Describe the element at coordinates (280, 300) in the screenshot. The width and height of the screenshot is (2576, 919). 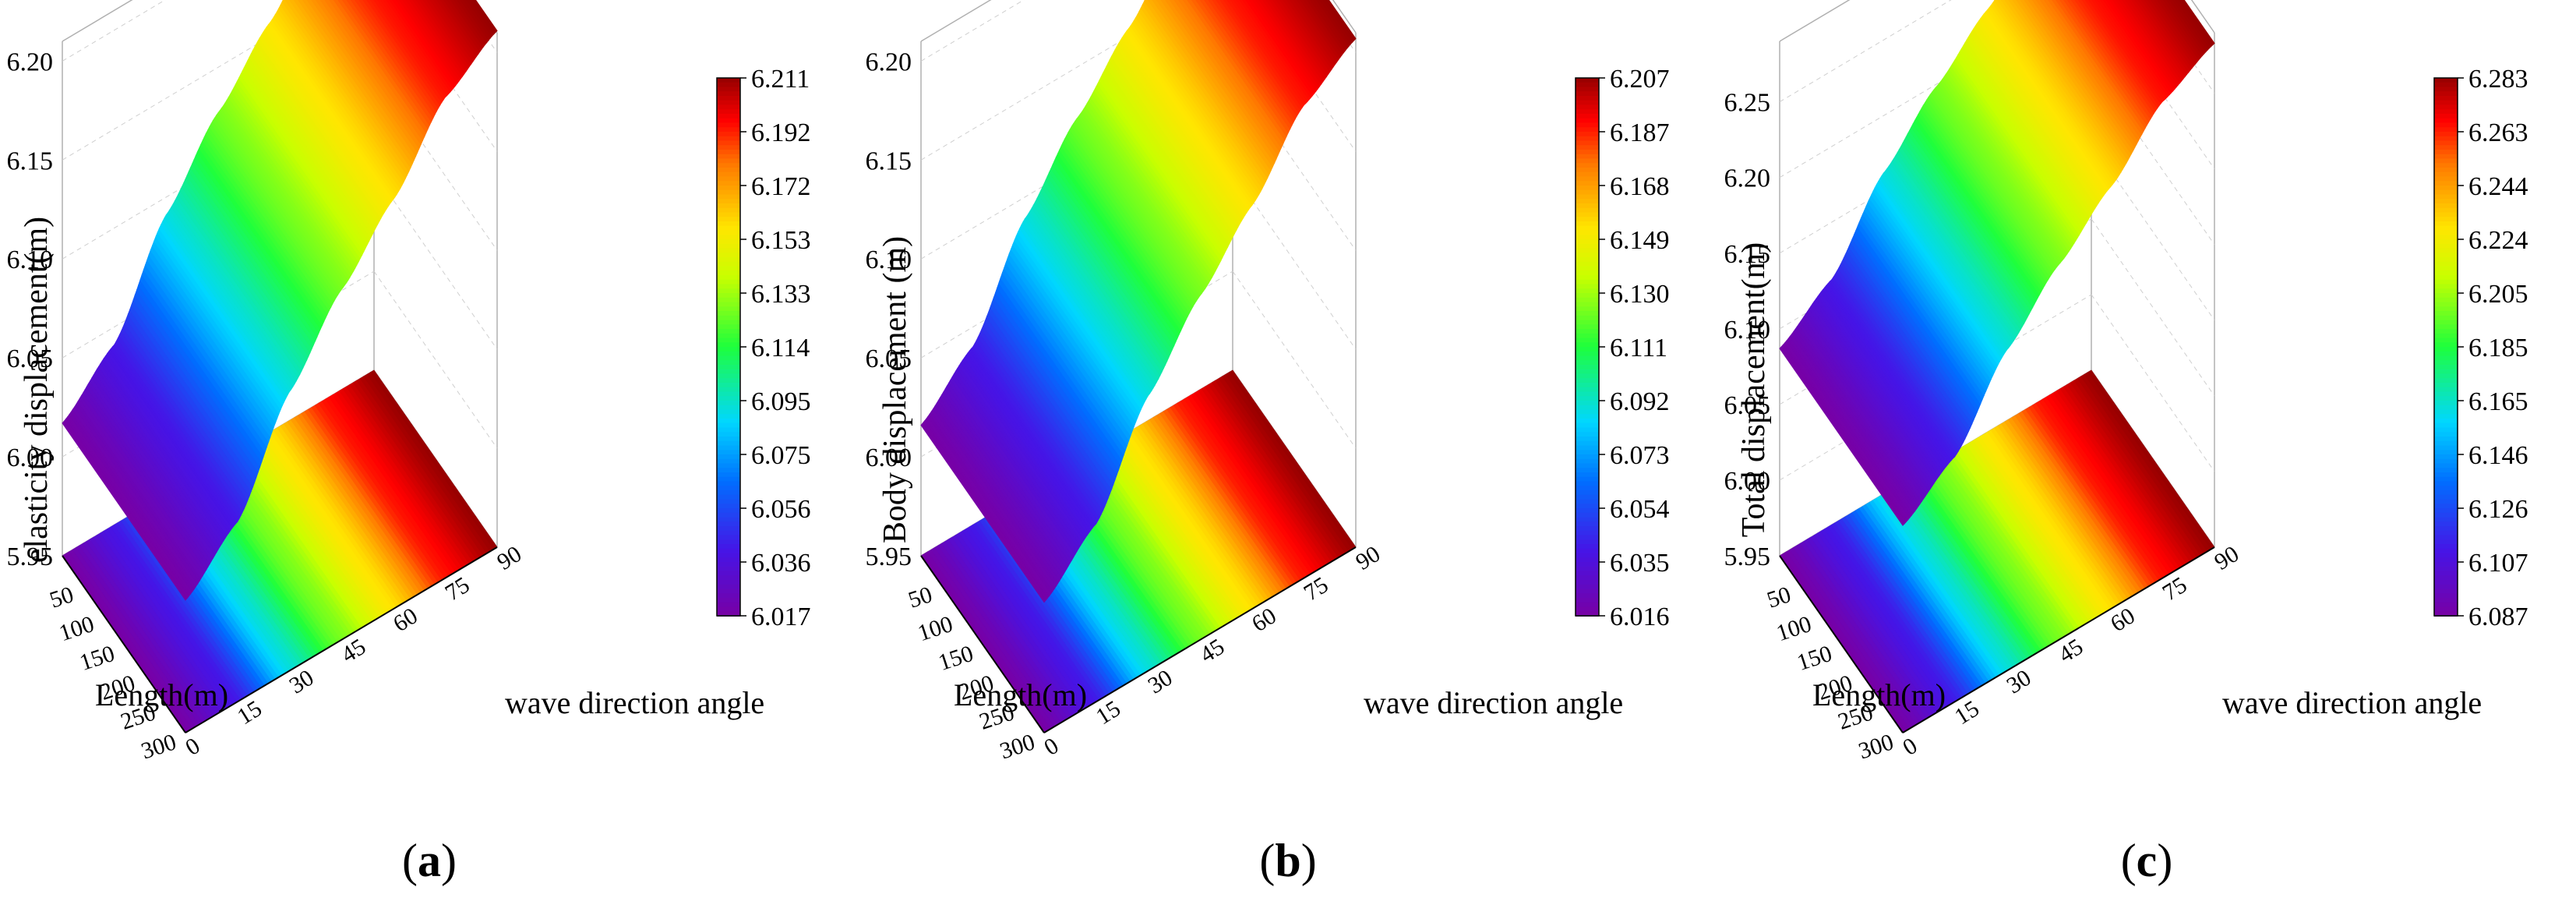
I see `surface` at that location.